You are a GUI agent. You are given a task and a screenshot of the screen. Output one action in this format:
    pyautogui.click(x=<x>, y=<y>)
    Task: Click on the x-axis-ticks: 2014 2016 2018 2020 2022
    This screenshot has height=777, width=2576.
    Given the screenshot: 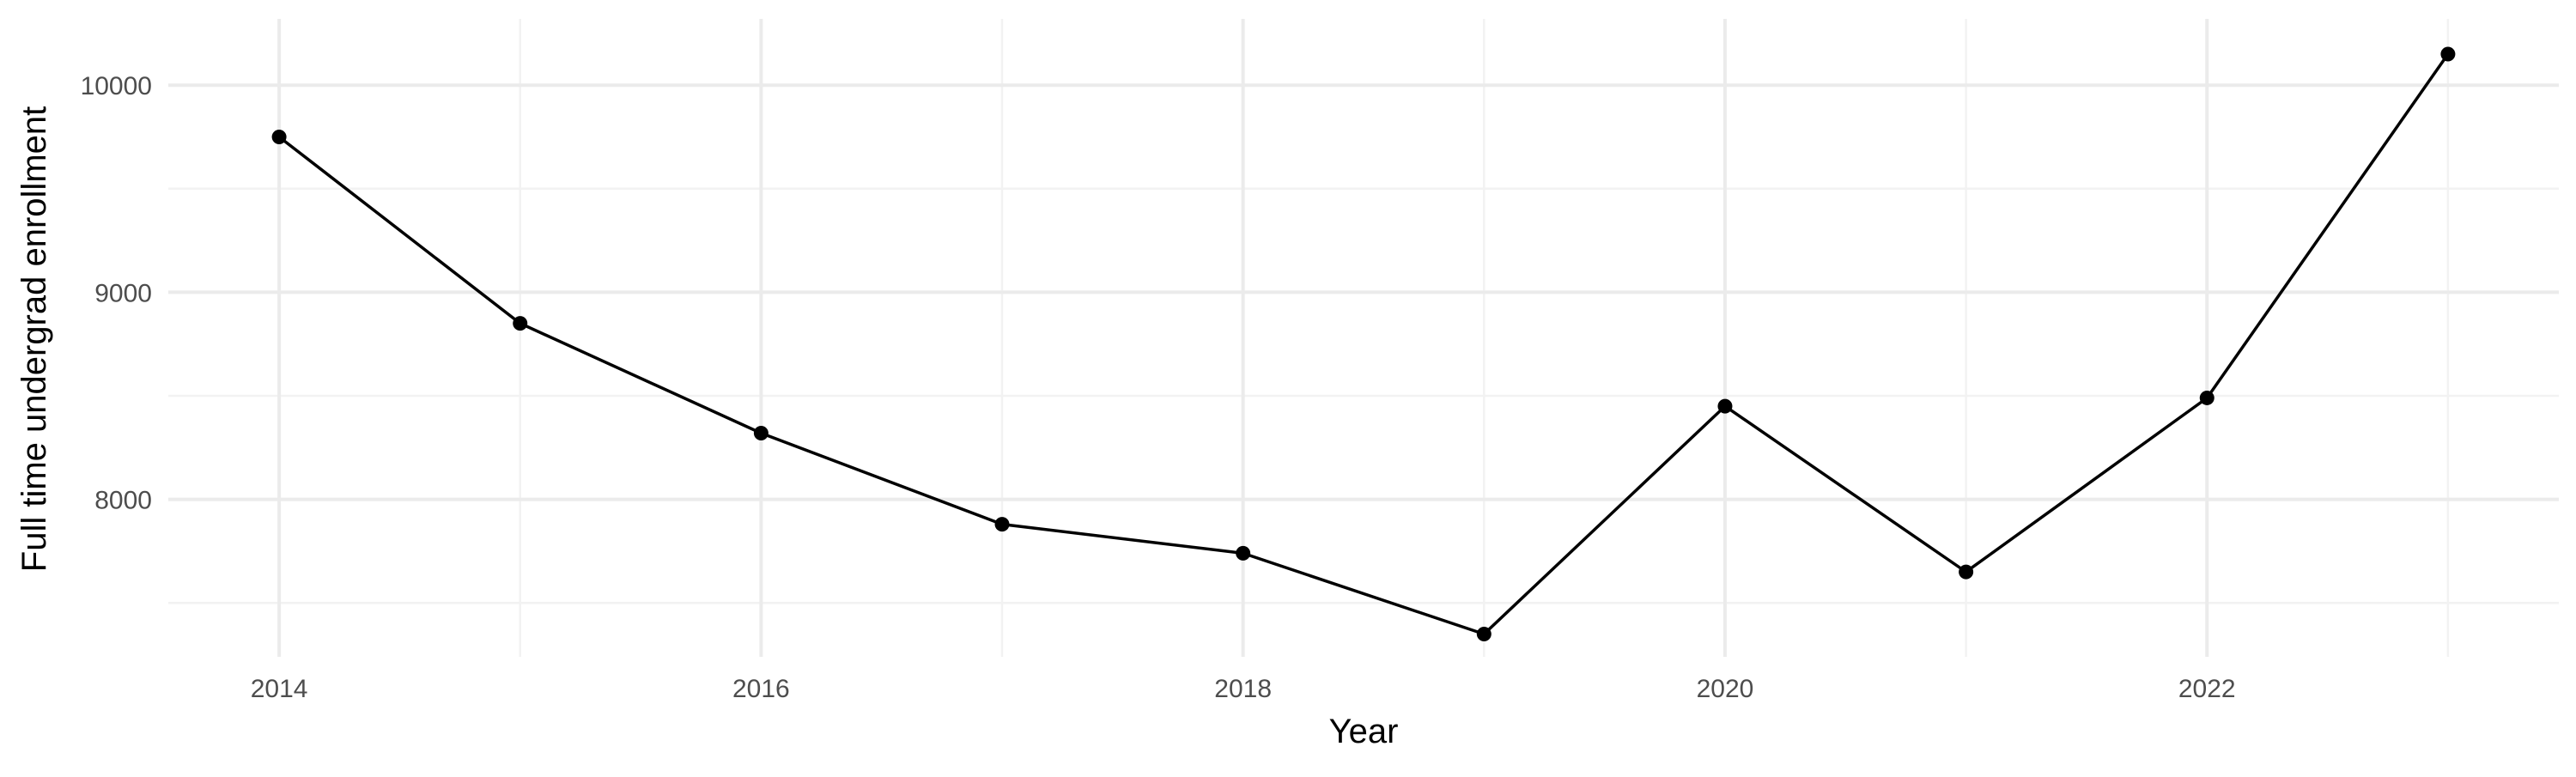 What is the action you would take?
    pyautogui.click(x=1243, y=689)
    